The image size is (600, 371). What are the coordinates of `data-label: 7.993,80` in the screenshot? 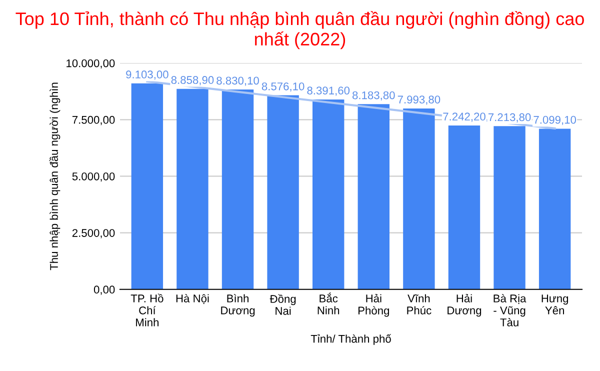 It's located at (419, 100).